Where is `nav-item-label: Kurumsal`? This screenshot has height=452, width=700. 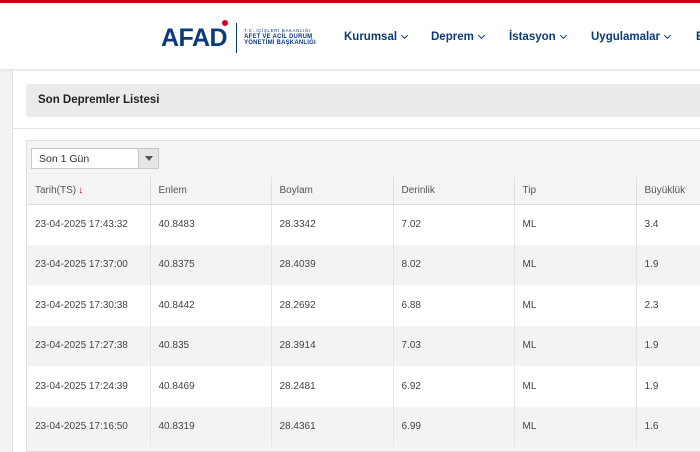 nav-item-label: Kurumsal is located at coordinates (371, 37).